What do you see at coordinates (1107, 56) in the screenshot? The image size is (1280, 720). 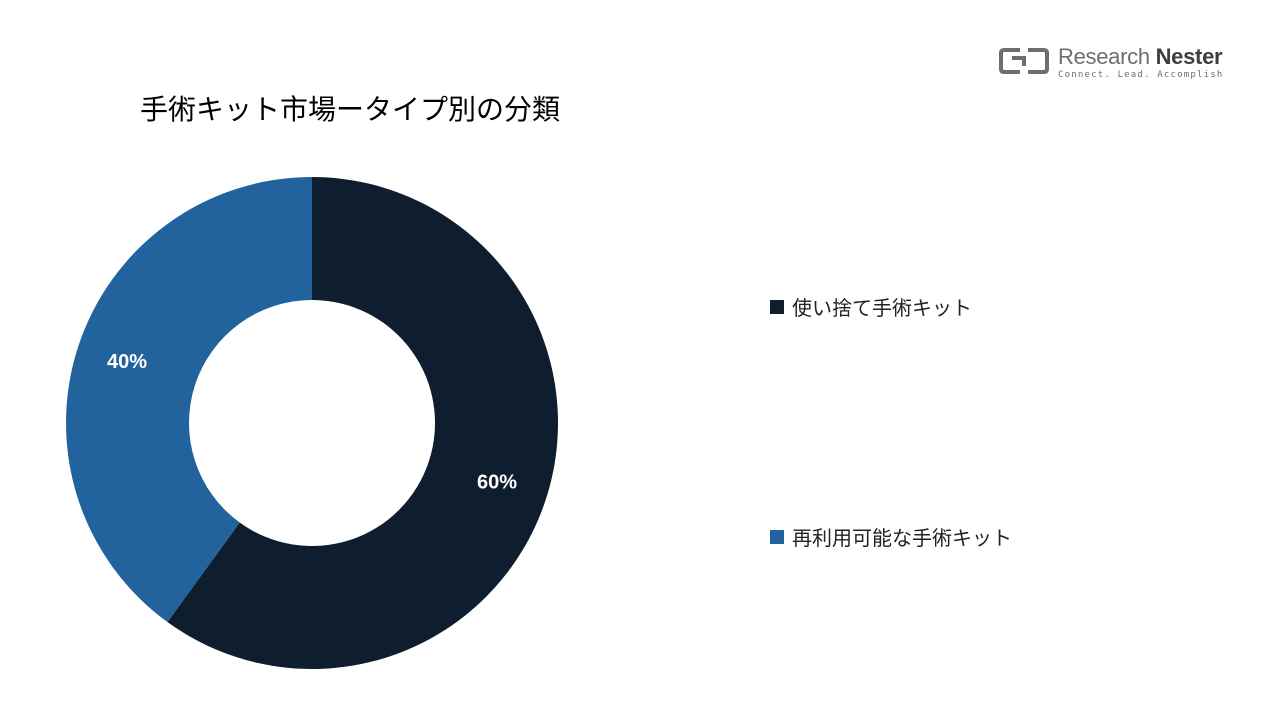 I see `logo-name-light: Research` at bounding box center [1107, 56].